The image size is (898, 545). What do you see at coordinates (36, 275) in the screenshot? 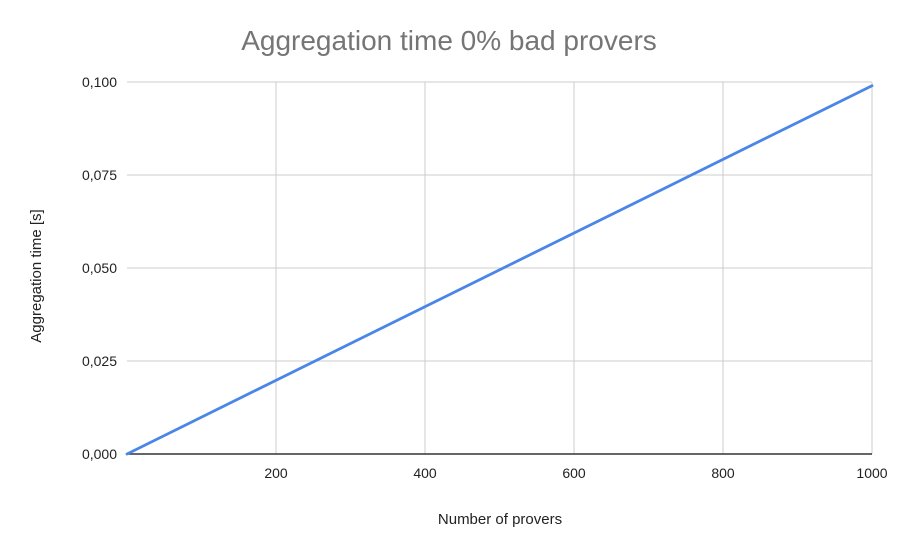
I see `y-axis-title: Aggregation time [s]` at bounding box center [36, 275].